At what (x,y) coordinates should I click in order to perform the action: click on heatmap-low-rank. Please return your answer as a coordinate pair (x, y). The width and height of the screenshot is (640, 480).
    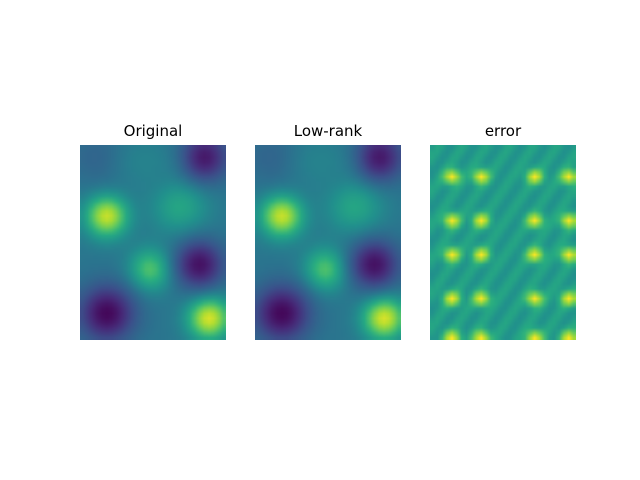
    Looking at the image, I should click on (328, 242).